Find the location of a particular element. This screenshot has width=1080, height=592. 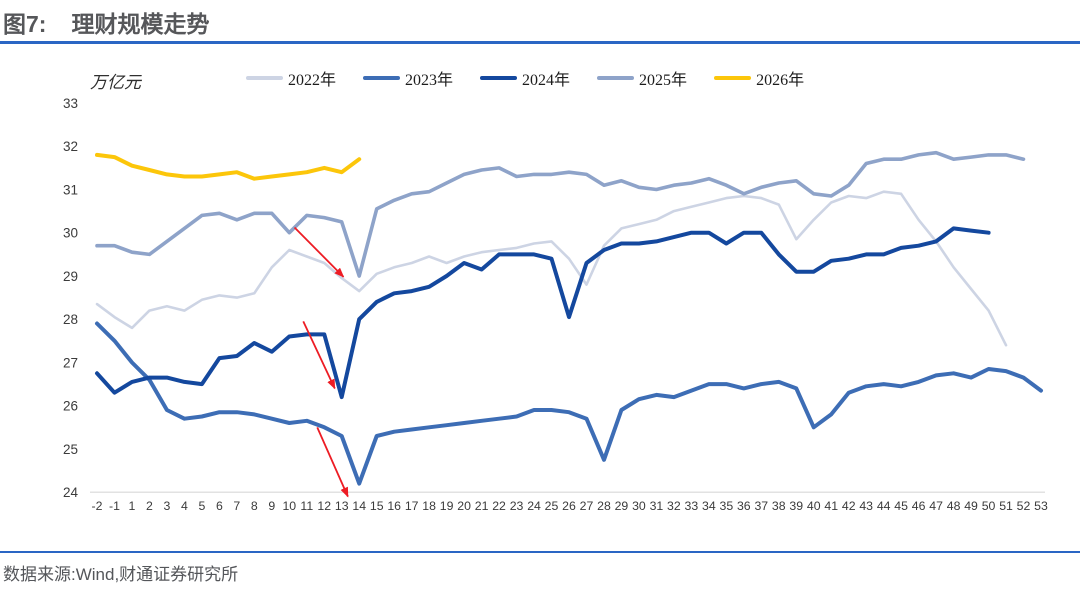

x-tick-label: 34 is located at coordinates (709, 506).